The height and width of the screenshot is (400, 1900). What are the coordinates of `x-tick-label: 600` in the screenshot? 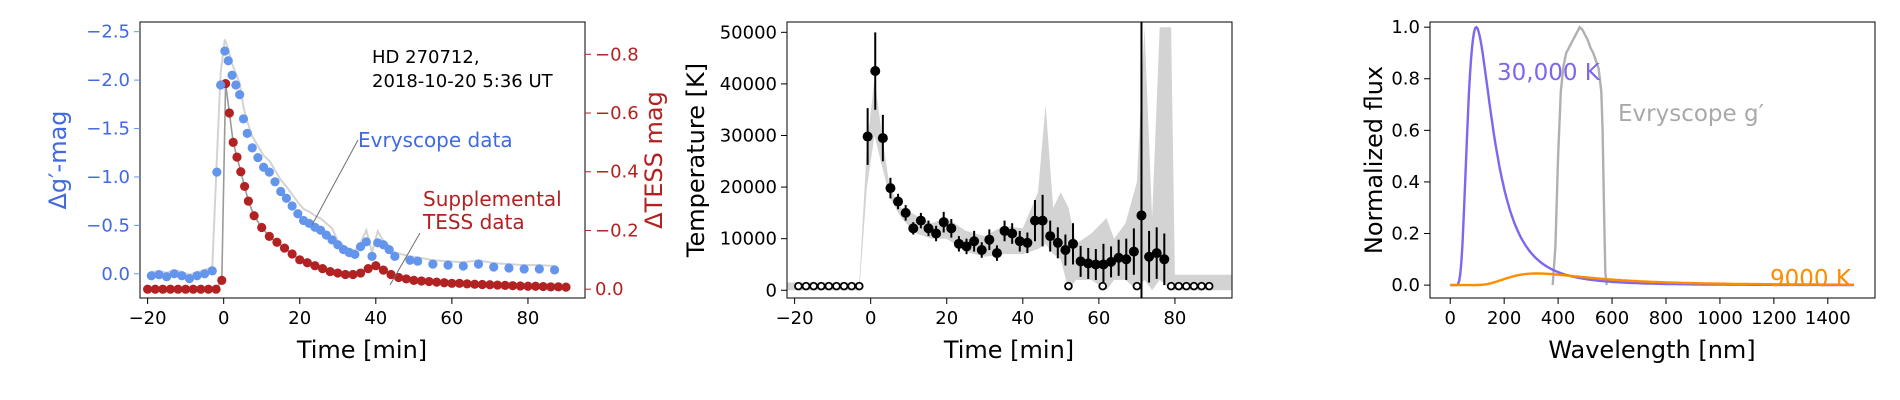 It's located at (1612, 318).